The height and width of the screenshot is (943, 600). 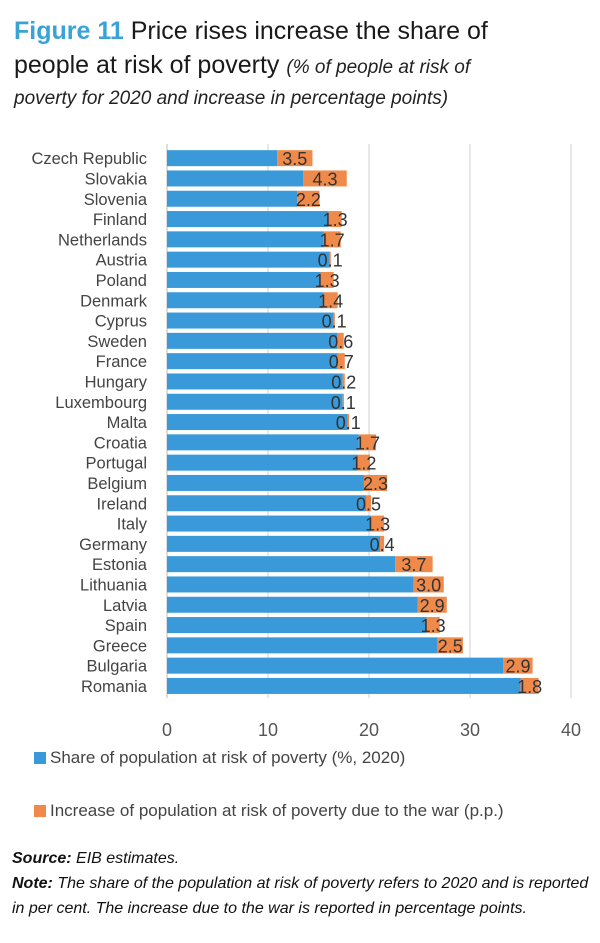 I want to click on data-label: 4.3, so click(x=325, y=179).